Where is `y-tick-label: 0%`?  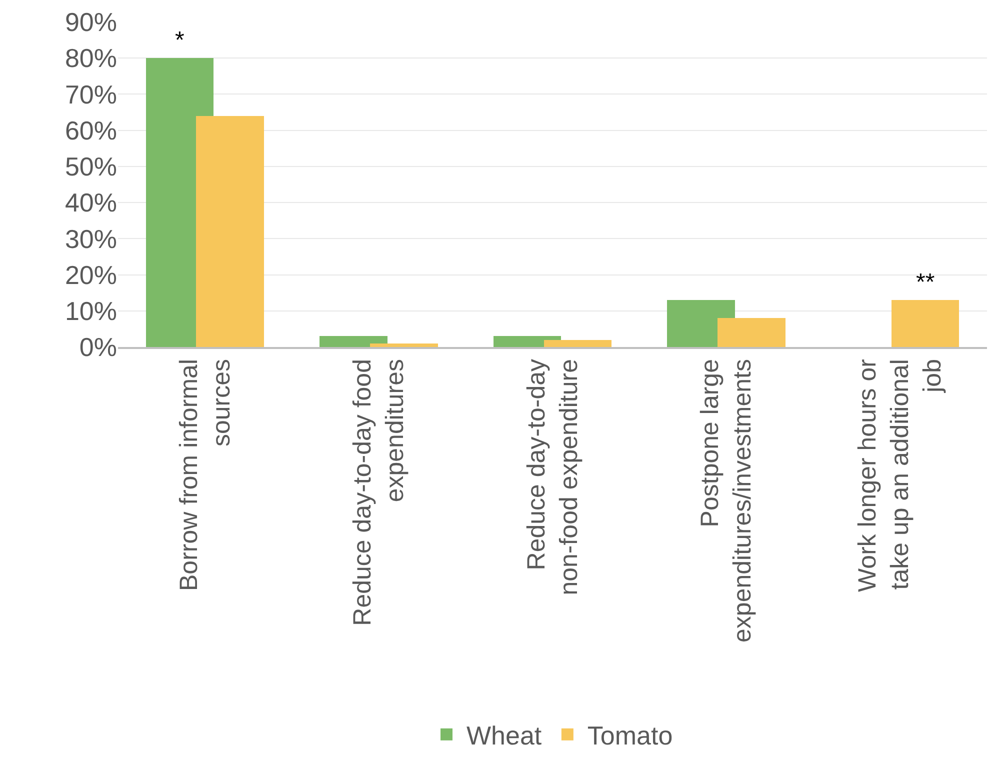
y-tick-label: 0% is located at coordinates (98, 347).